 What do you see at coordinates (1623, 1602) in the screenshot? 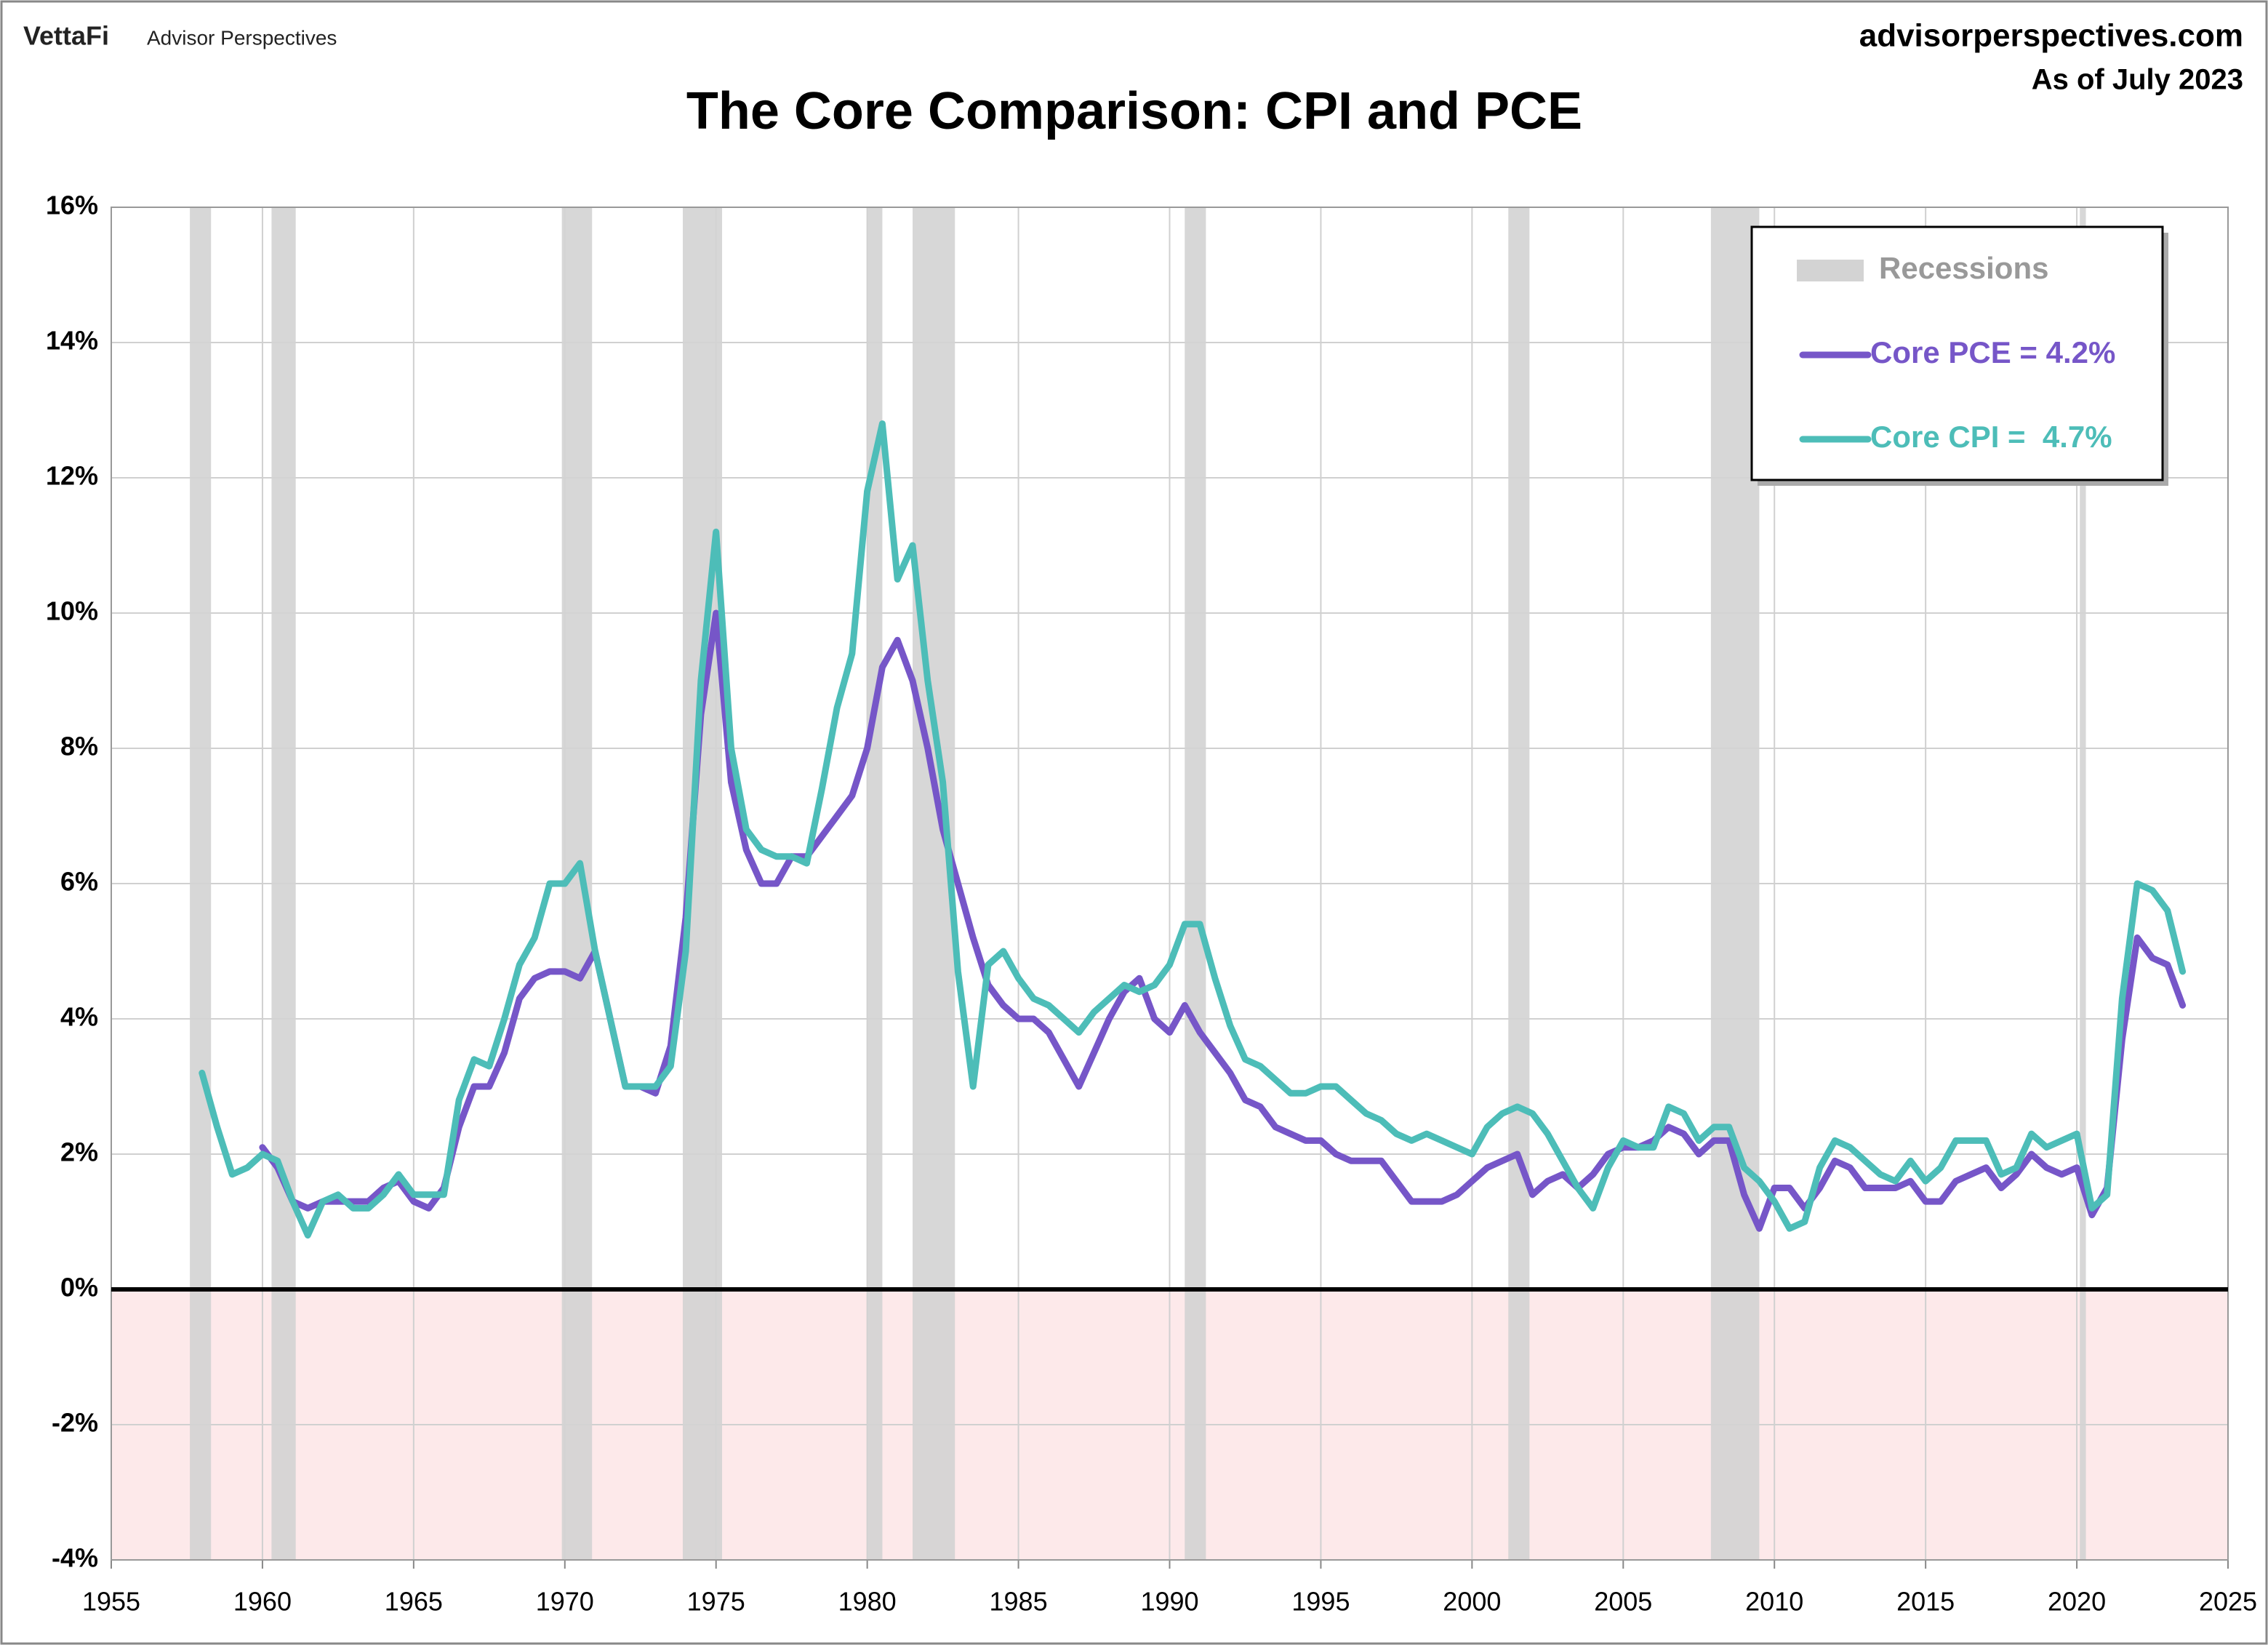
I see `x-tick-label: 2005` at bounding box center [1623, 1602].